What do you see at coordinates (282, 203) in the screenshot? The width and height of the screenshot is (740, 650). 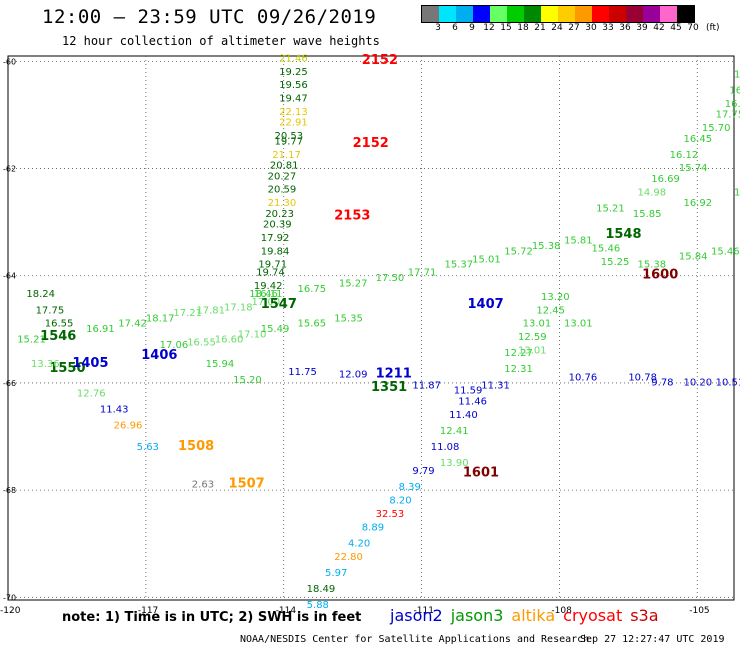 I see `wave-height-value: 21.30` at bounding box center [282, 203].